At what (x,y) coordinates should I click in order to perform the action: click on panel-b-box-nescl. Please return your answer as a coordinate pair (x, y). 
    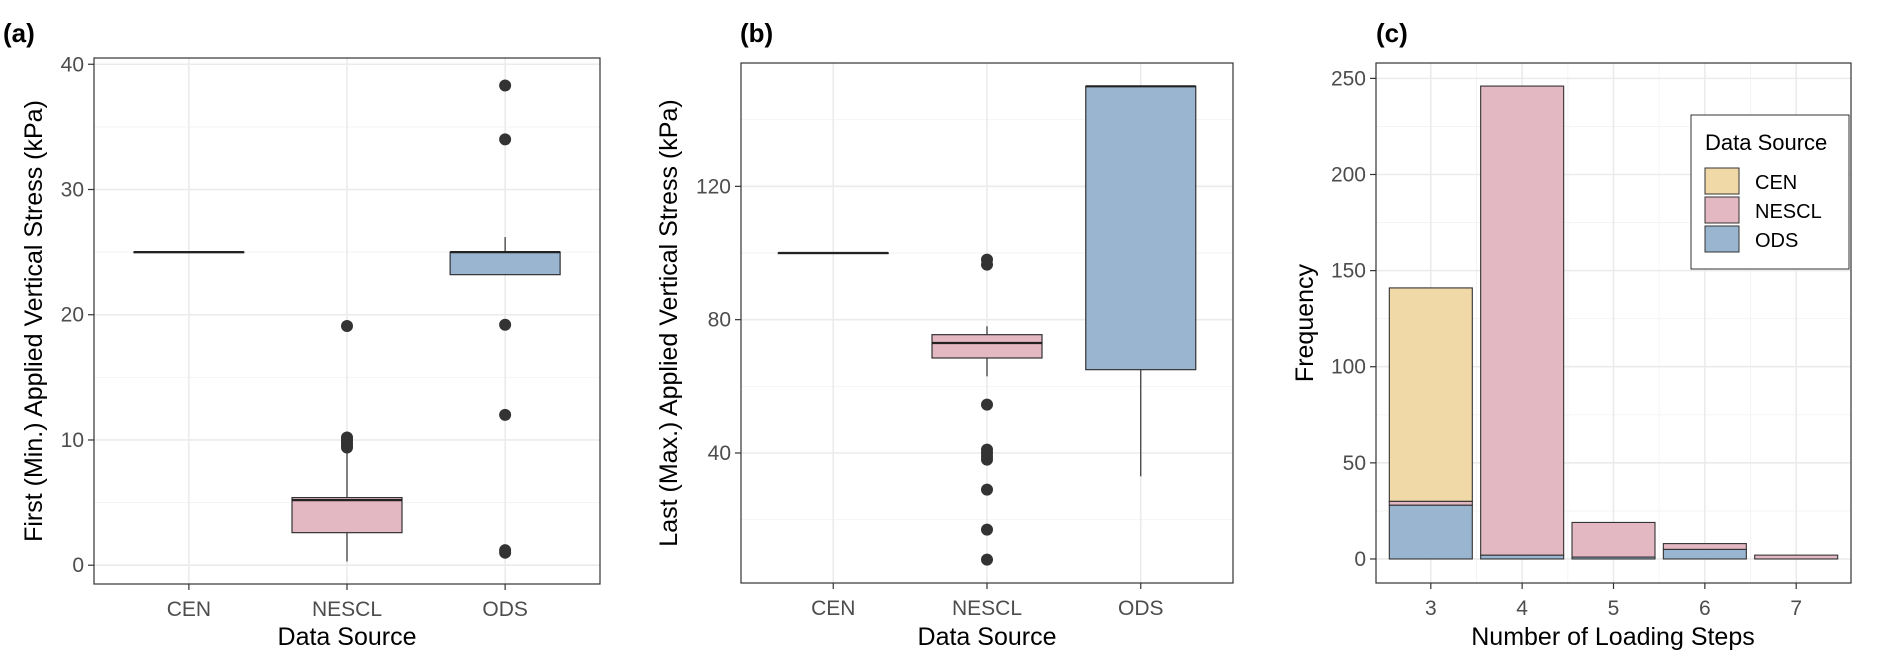
    Looking at the image, I should click on (987, 409).